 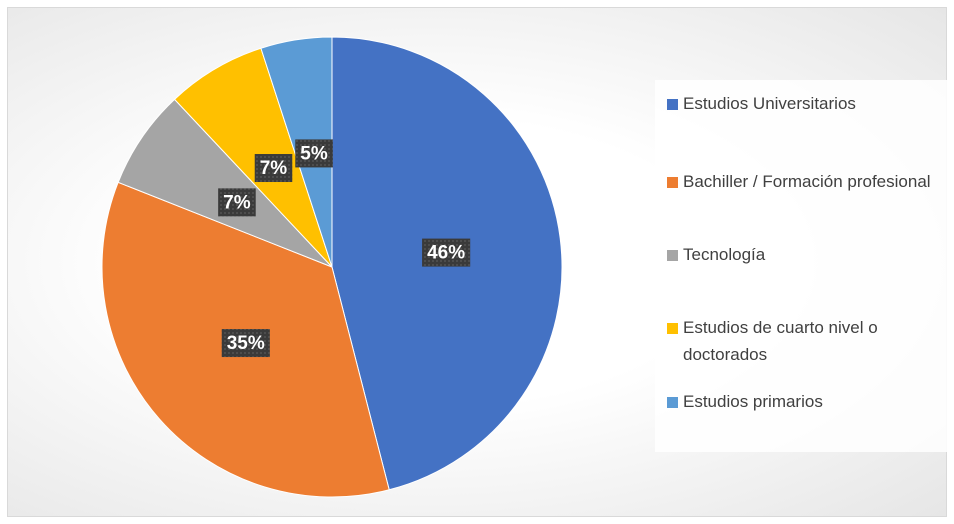 I want to click on legend-entry: Bachiller / Formación profesional, so click(x=802, y=183).